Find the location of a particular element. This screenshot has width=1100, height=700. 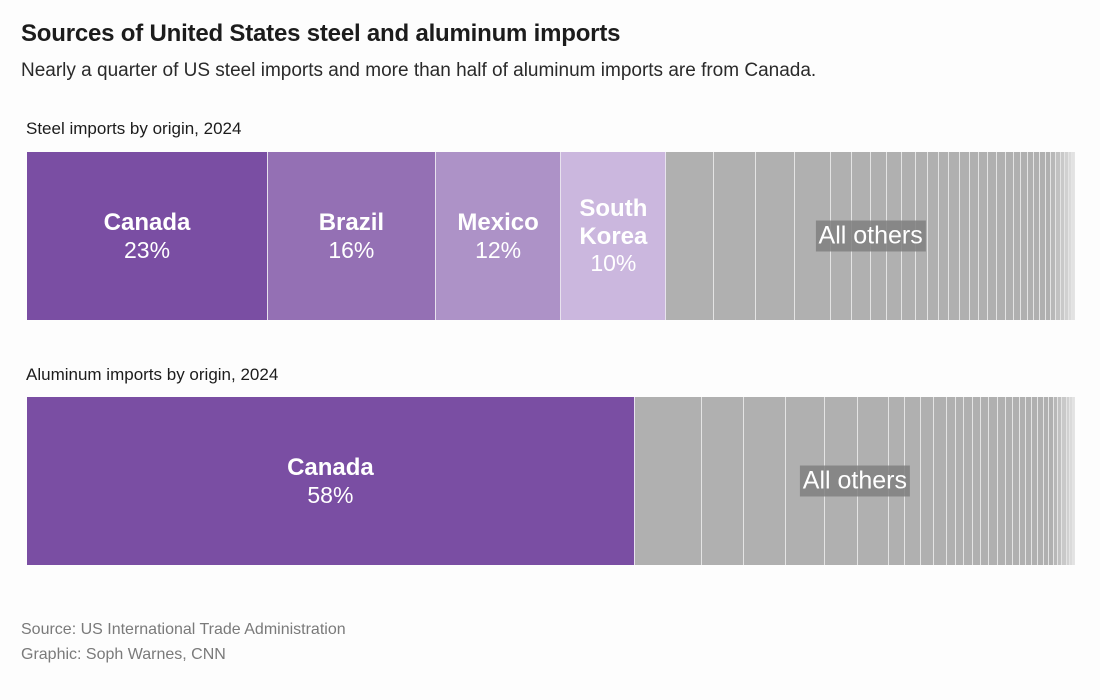

segment-percent: 12% is located at coordinates (498, 249).